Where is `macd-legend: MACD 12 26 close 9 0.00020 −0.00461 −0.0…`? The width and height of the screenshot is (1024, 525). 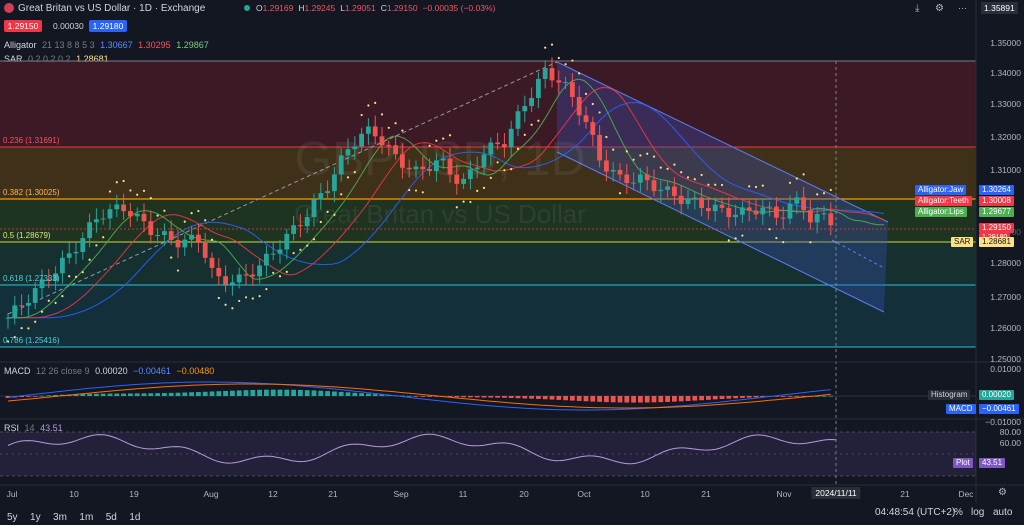 macd-legend: MACD 12 26 close 9 0.00020 −0.00461 −0.0… is located at coordinates (109, 371).